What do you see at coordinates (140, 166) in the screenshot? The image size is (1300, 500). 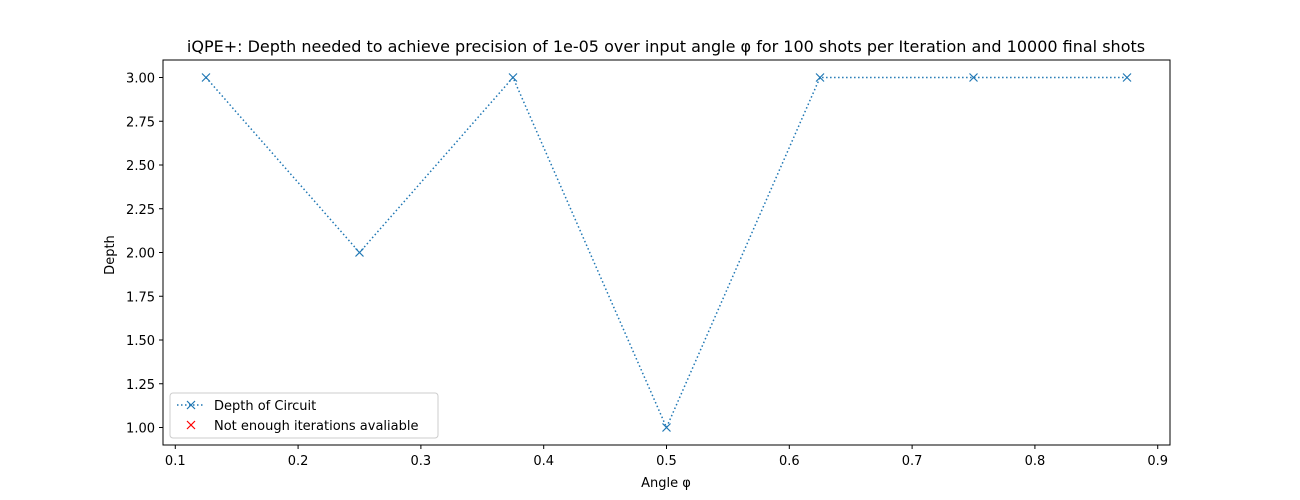 I see `y-tick-label: 2.50` at bounding box center [140, 166].